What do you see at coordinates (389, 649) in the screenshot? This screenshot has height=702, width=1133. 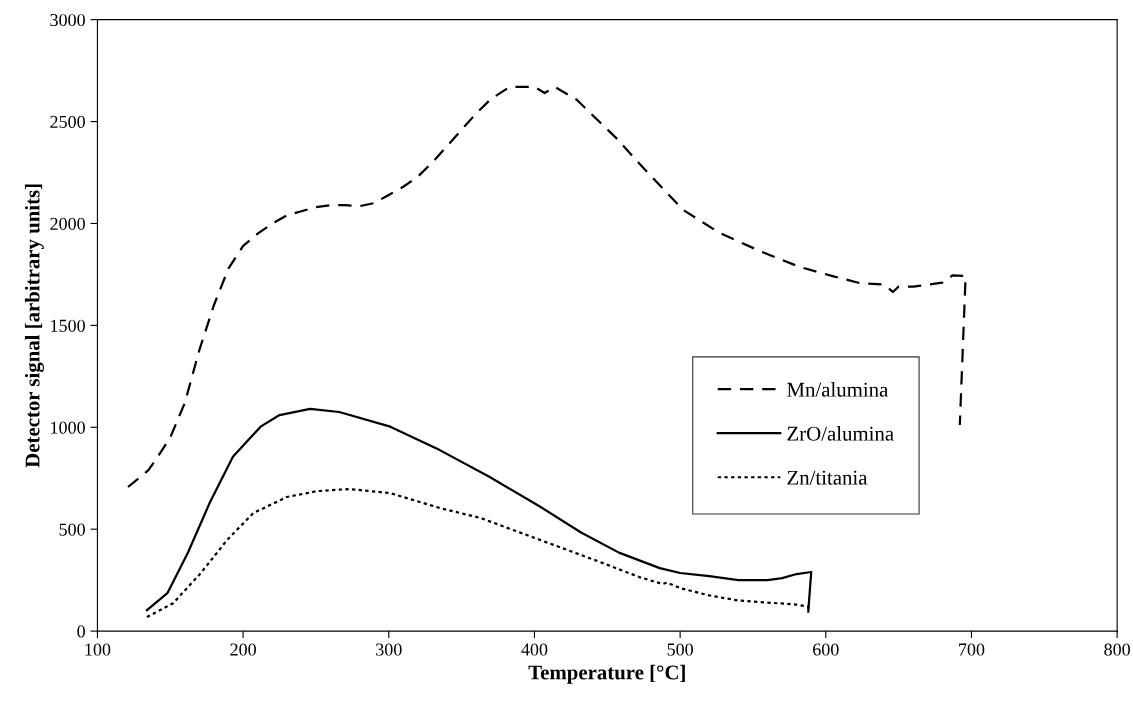 I see `x-tick-label: 300` at bounding box center [389, 649].